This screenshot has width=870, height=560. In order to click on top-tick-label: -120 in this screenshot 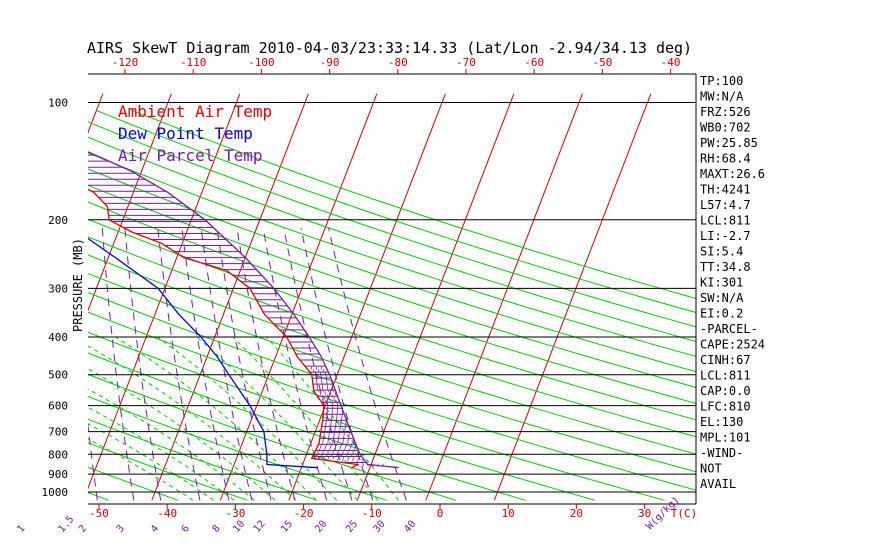, I will do `click(125, 62)`.